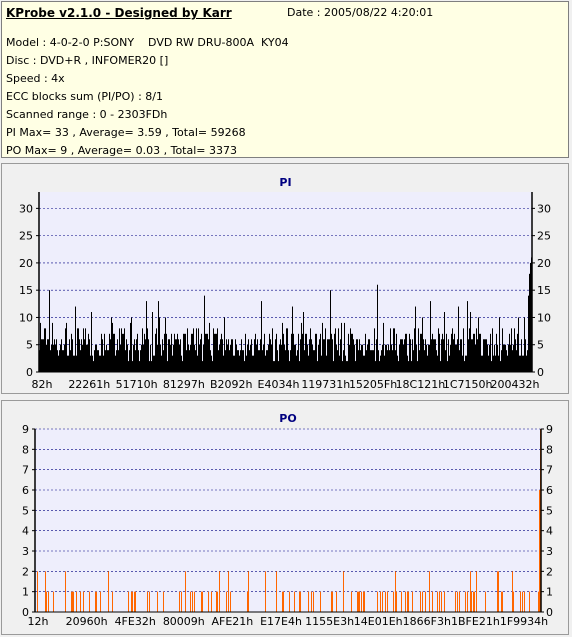 Image resolution: width=572 pixels, height=637 pixels. Describe the element at coordinates (515, 384) in the screenshot. I see `x-tick-label: 200432h` at that location.